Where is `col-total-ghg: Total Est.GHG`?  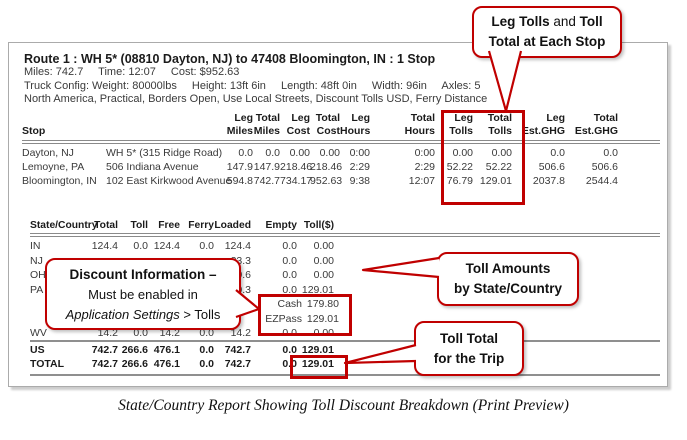 col-total-ghg: Total Est.GHG is located at coordinates (596, 124).